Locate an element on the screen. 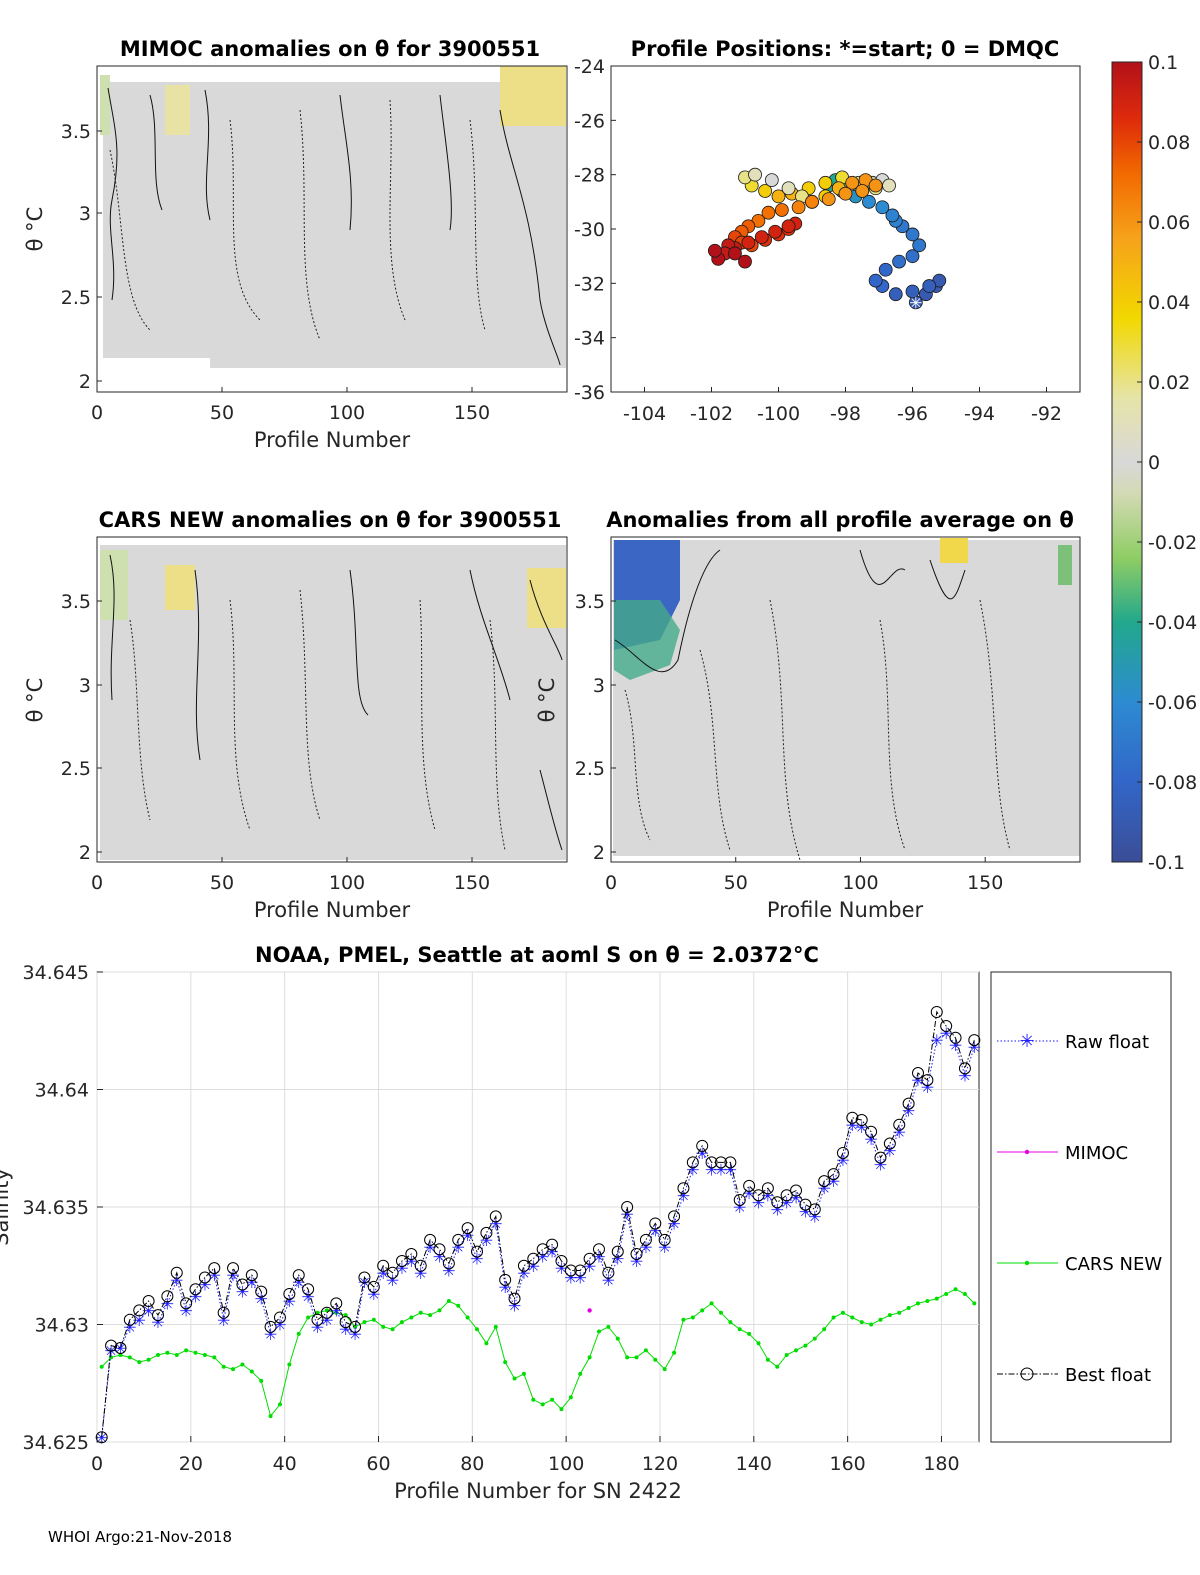 This screenshot has height=1575, width=1200. positions-xticks: -104 -102 -100 -98 -96 -94 -92 is located at coordinates (842, 406).